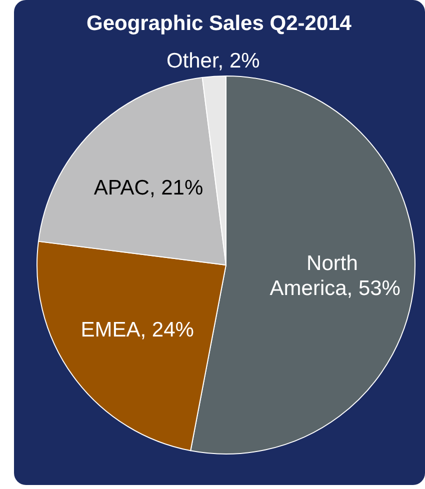 Image resolution: width=425 pixels, height=489 pixels. I want to click on slice-label: EMEA, 24%, so click(137, 329).